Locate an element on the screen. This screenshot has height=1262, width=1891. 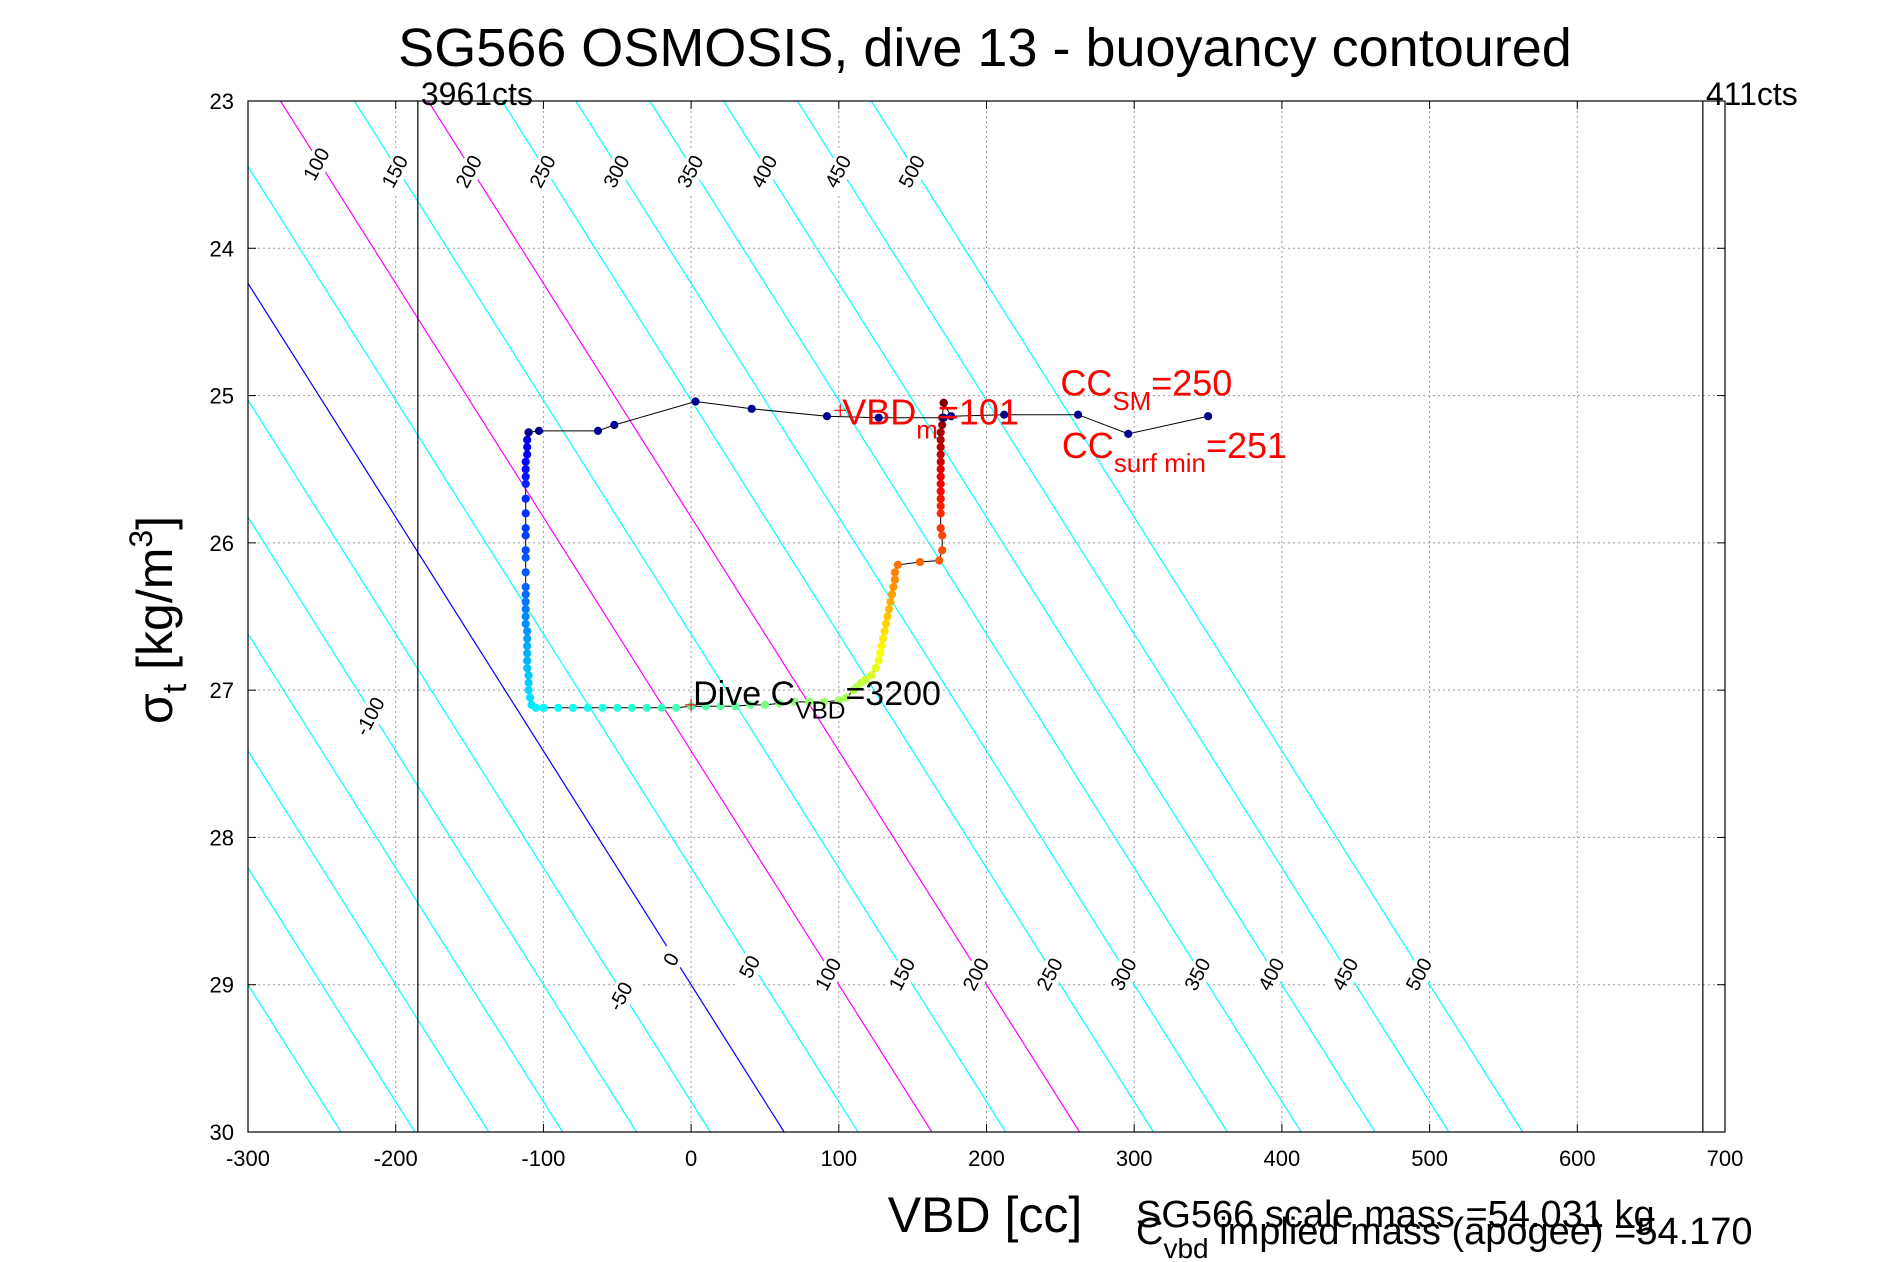
vbd-annotation: VBDm=101 is located at coordinates (930, 417).